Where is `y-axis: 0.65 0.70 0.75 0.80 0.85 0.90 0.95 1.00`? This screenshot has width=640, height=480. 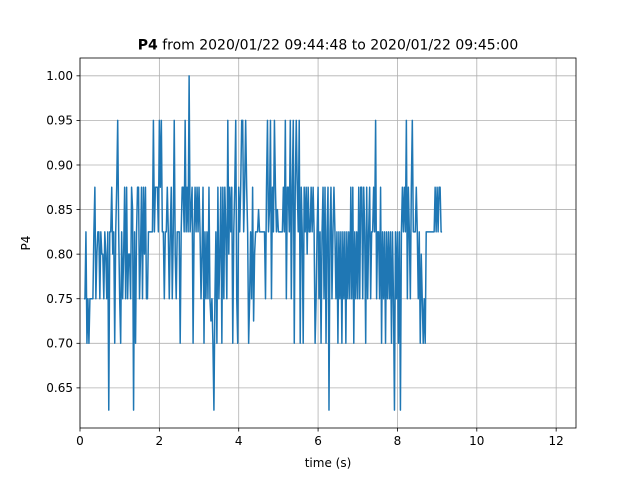
y-axis: 0.65 0.70 0.75 0.80 0.85 0.90 0.95 1.00 is located at coordinates (63, 232).